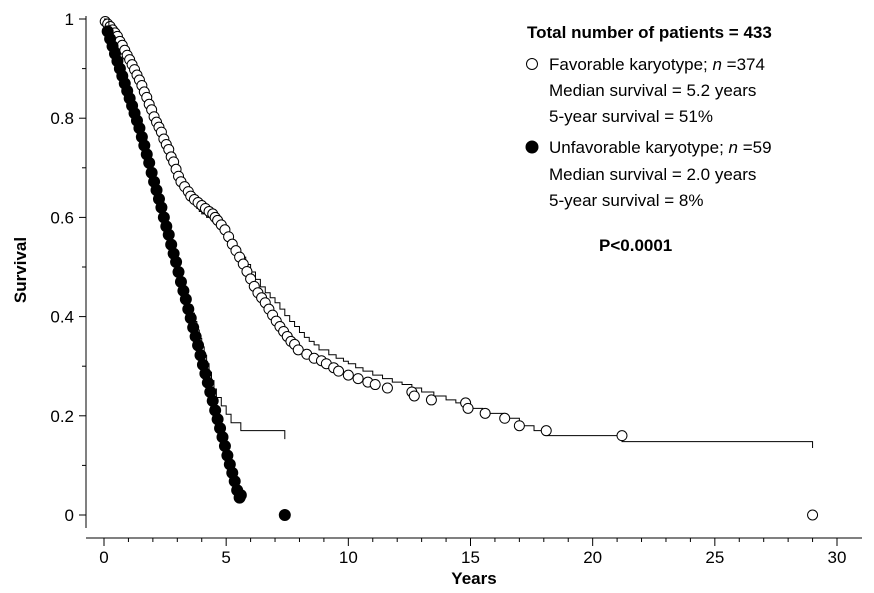 This screenshot has height=593, width=874. I want to click on x-tick-label: 5, so click(225, 557).